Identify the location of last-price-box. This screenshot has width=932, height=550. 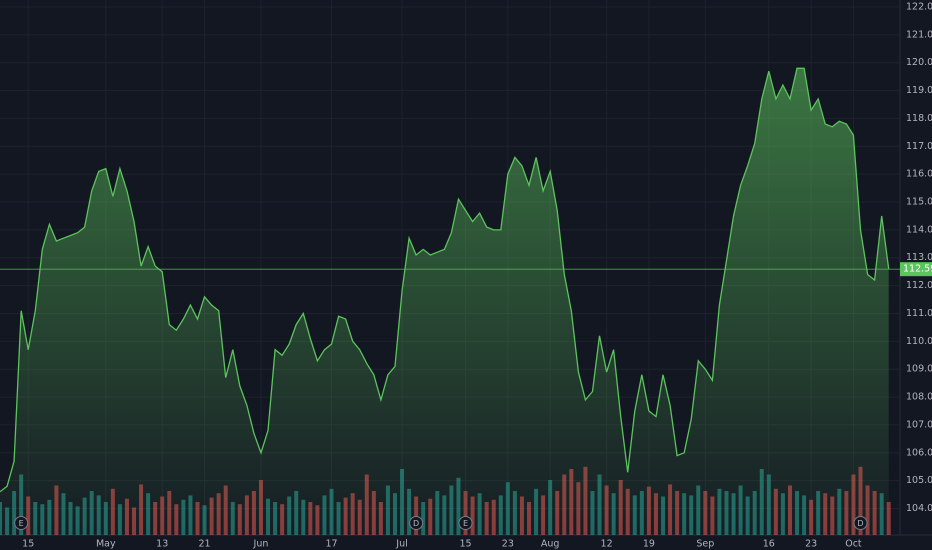
(916, 269).